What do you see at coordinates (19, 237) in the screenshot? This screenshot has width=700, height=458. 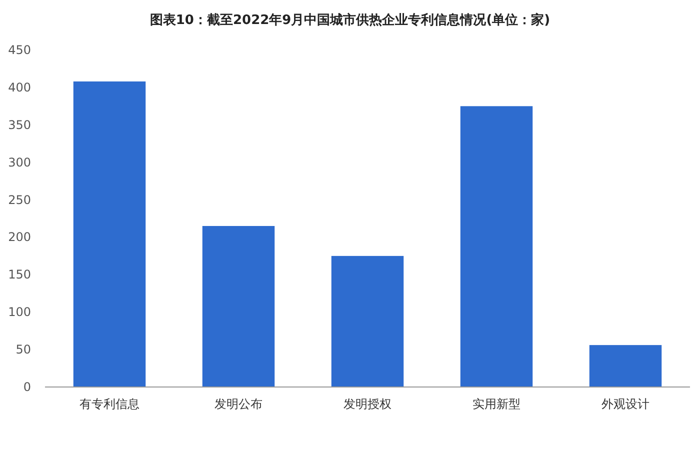 I see `y-tick-label: 200` at bounding box center [19, 237].